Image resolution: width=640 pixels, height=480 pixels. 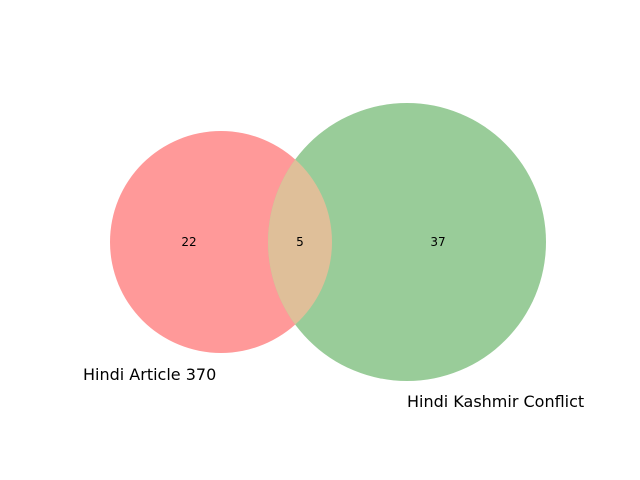 What do you see at coordinates (300, 242) in the screenshot?
I see `intersection-count: 5` at bounding box center [300, 242].